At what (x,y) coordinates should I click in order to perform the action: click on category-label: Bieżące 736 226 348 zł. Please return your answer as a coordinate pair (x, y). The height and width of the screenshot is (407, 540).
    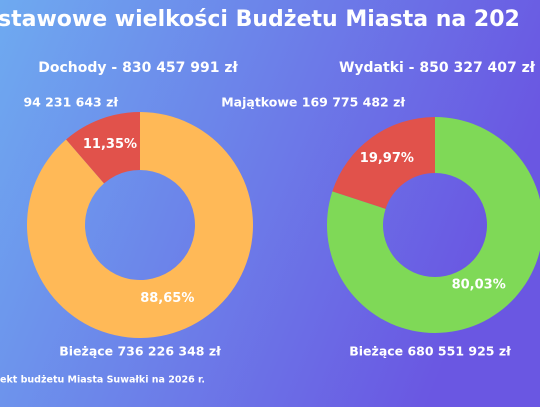
    Looking at the image, I should click on (140, 351).